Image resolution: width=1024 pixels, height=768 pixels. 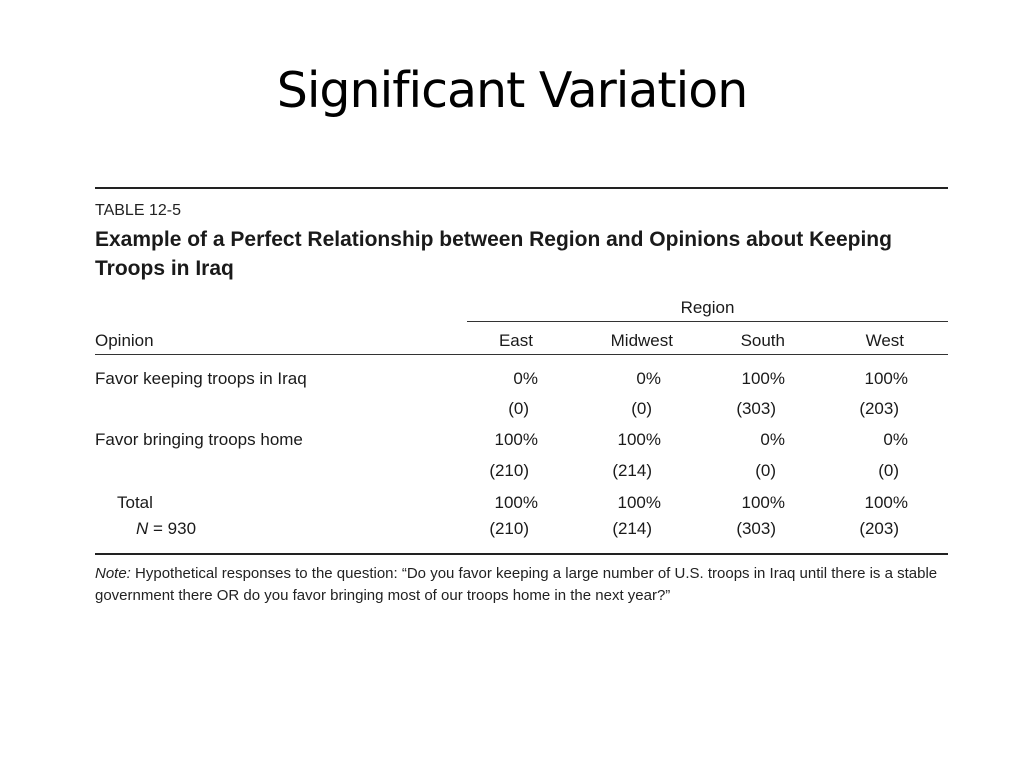 What do you see at coordinates (138, 210) in the screenshot?
I see `table-label: TABLE 12-5` at bounding box center [138, 210].